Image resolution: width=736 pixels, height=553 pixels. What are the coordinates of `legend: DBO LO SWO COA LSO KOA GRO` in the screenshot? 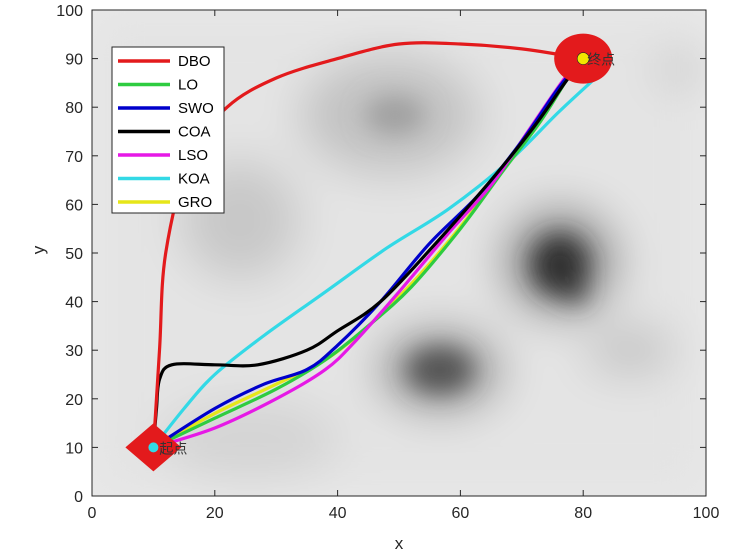 It's located at (168, 130).